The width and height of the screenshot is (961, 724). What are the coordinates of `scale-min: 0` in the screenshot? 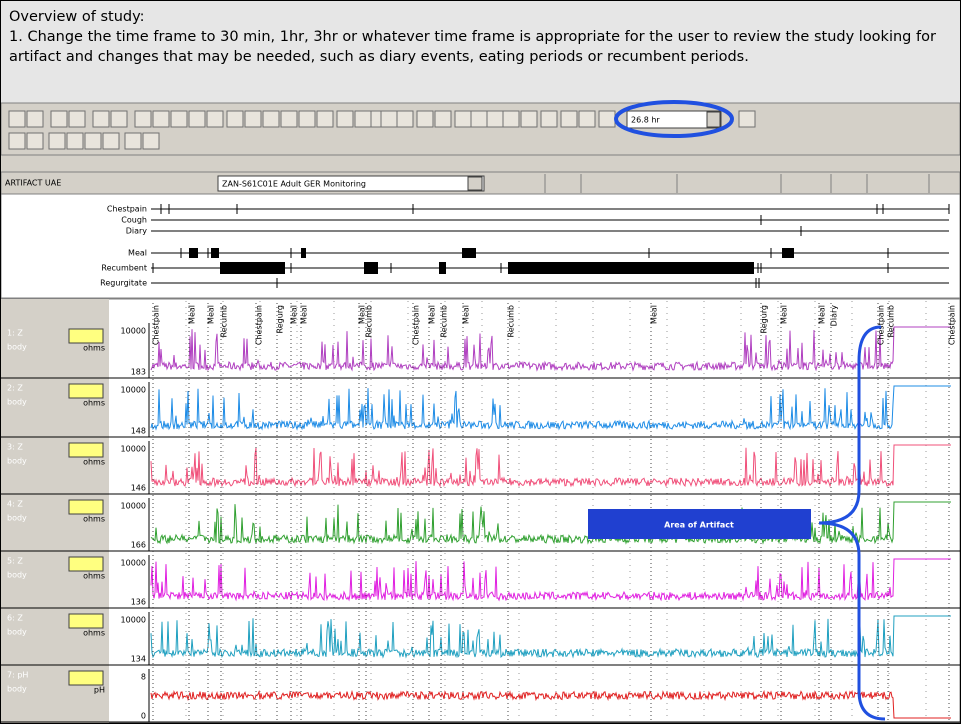 It's located at (143, 716).